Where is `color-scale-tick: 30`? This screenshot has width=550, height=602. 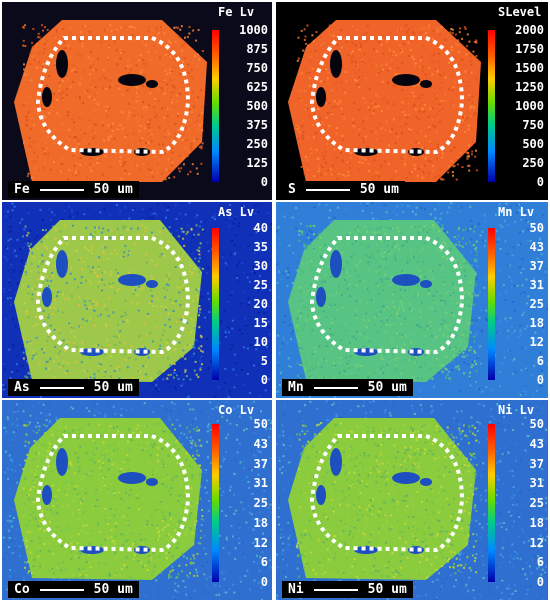
color-scale-tick: 30 is located at coordinates (260, 266).